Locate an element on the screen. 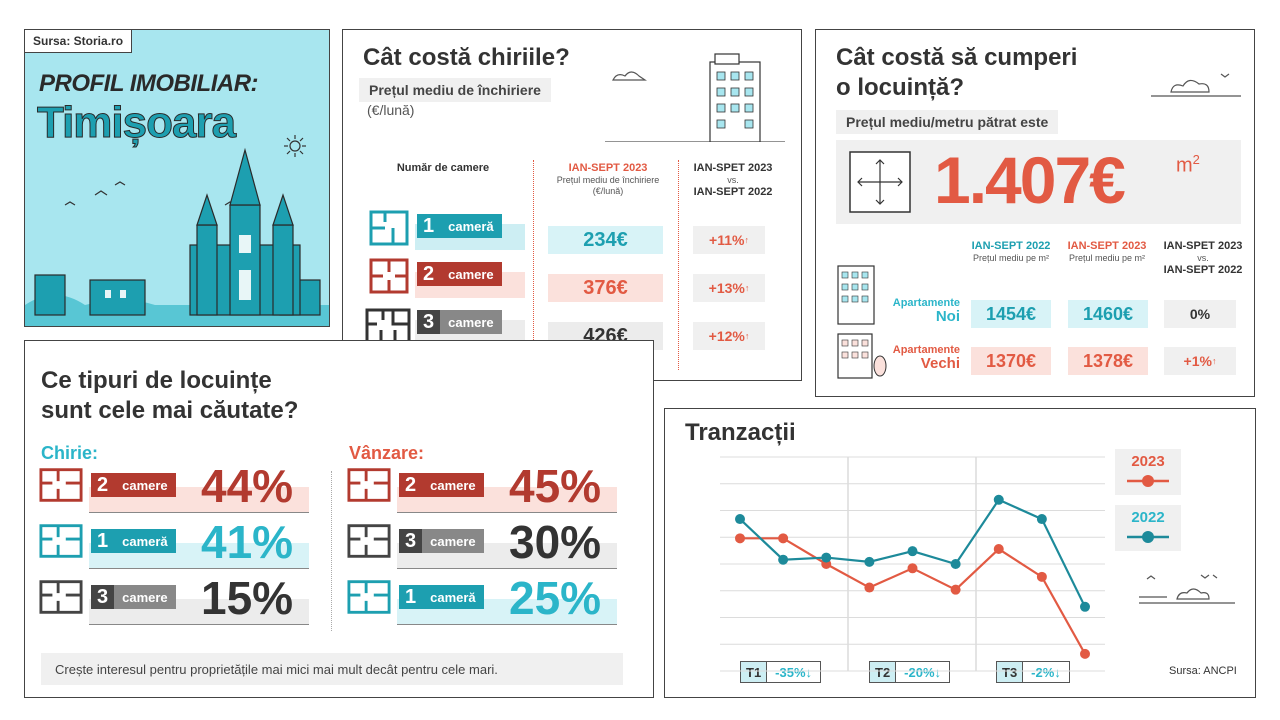 This screenshot has height=720, width=1280. buy-col-2022-title: IAN-SEPT 2022 is located at coordinates (1011, 246).